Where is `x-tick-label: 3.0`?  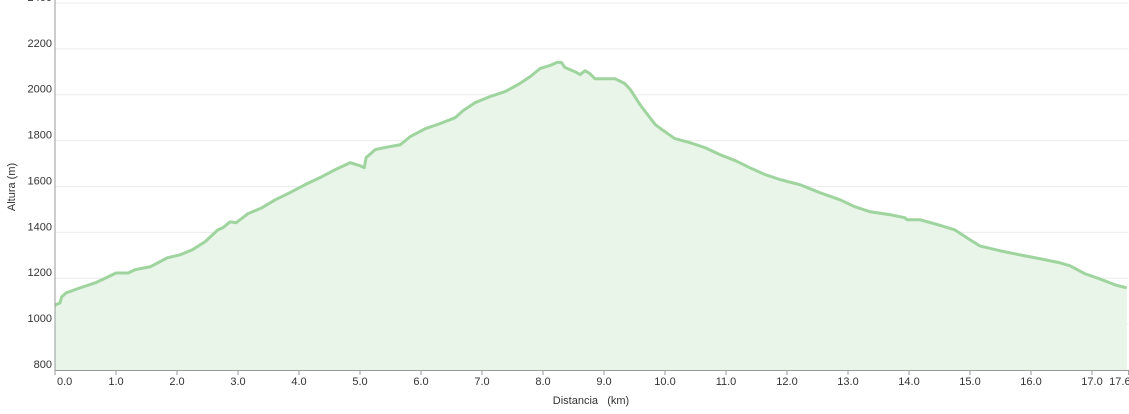
x-tick-label: 3.0 is located at coordinates (237, 382).